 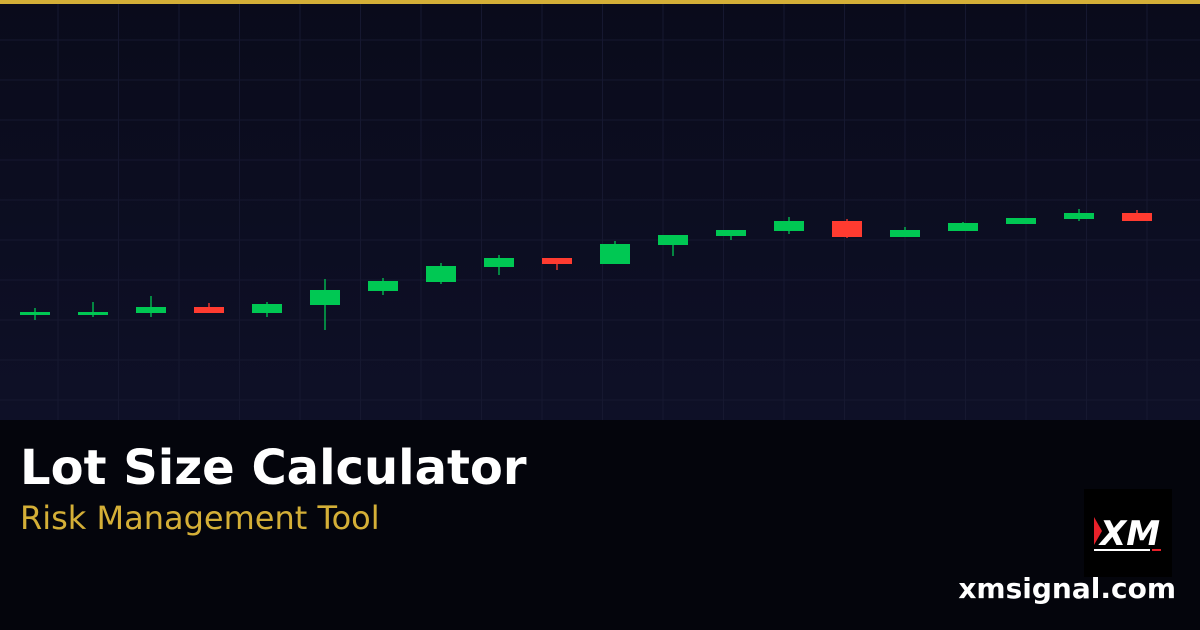 What do you see at coordinates (273, 468) in the screenshot?
I see `page-title: Lot Size Calculator` at bounding box center [273, 468].